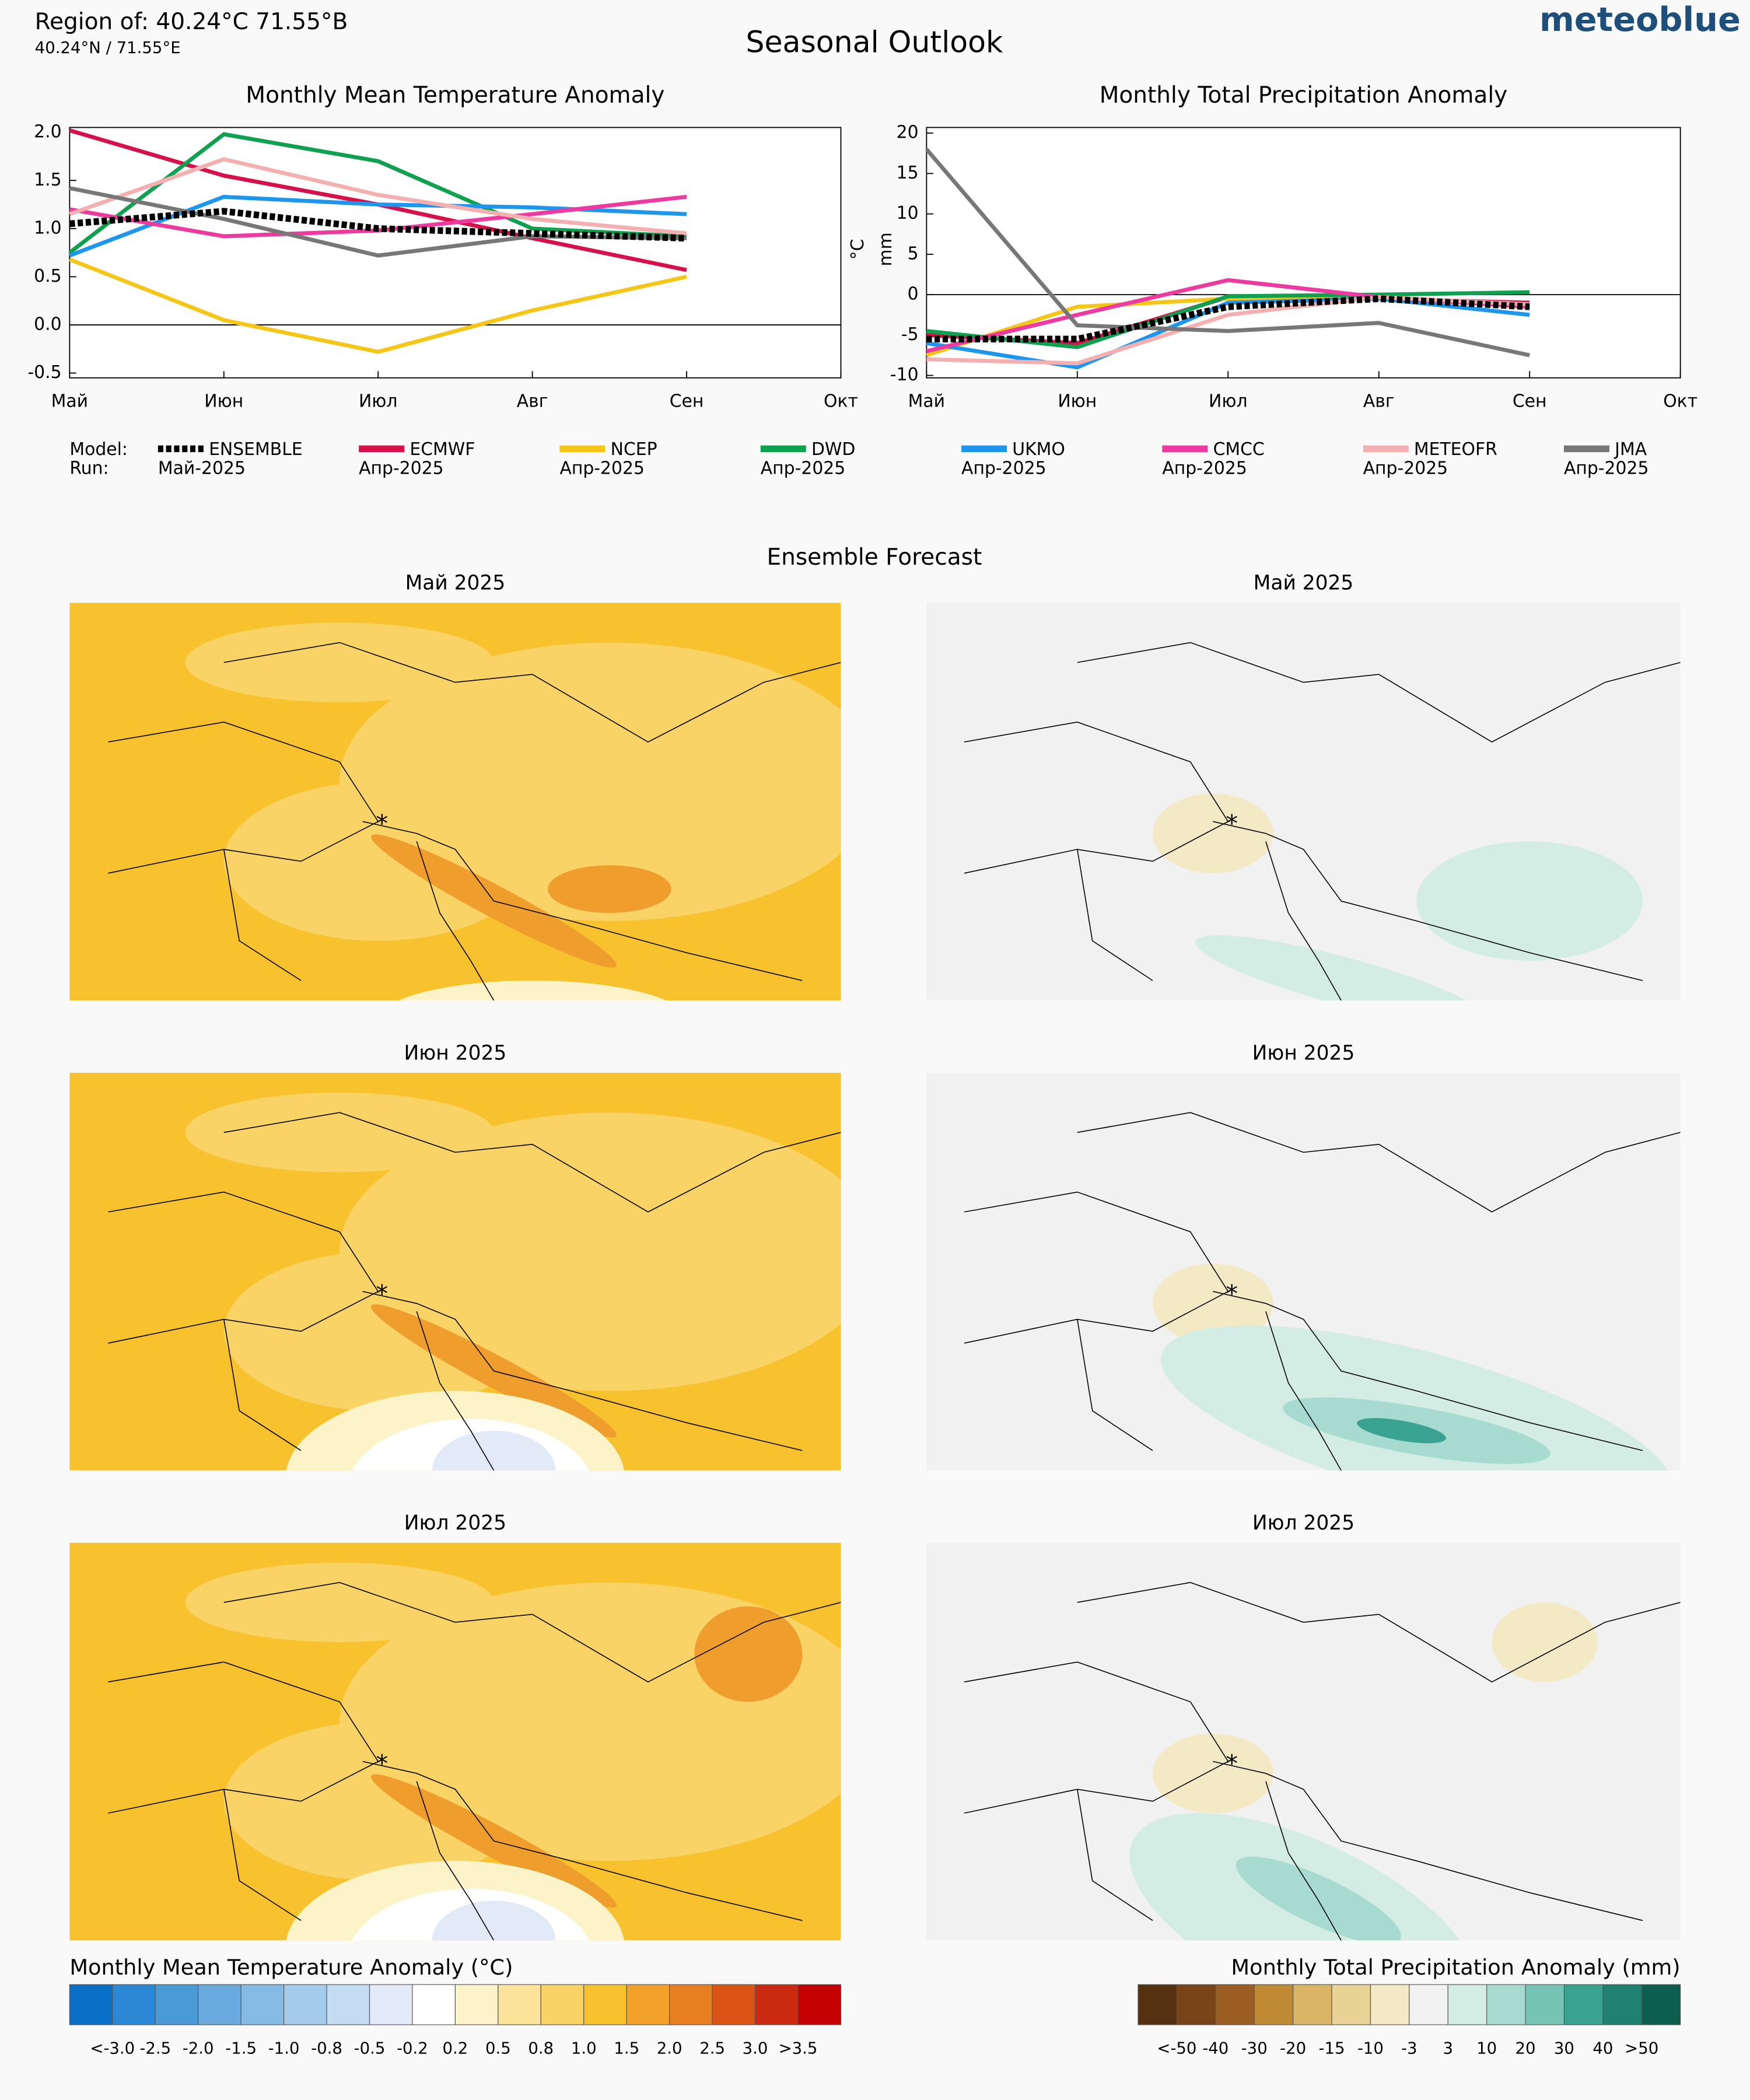 This screenshot has width=1750, height=2100. I want to click on brand: meteoblue, so click(1640, 19).